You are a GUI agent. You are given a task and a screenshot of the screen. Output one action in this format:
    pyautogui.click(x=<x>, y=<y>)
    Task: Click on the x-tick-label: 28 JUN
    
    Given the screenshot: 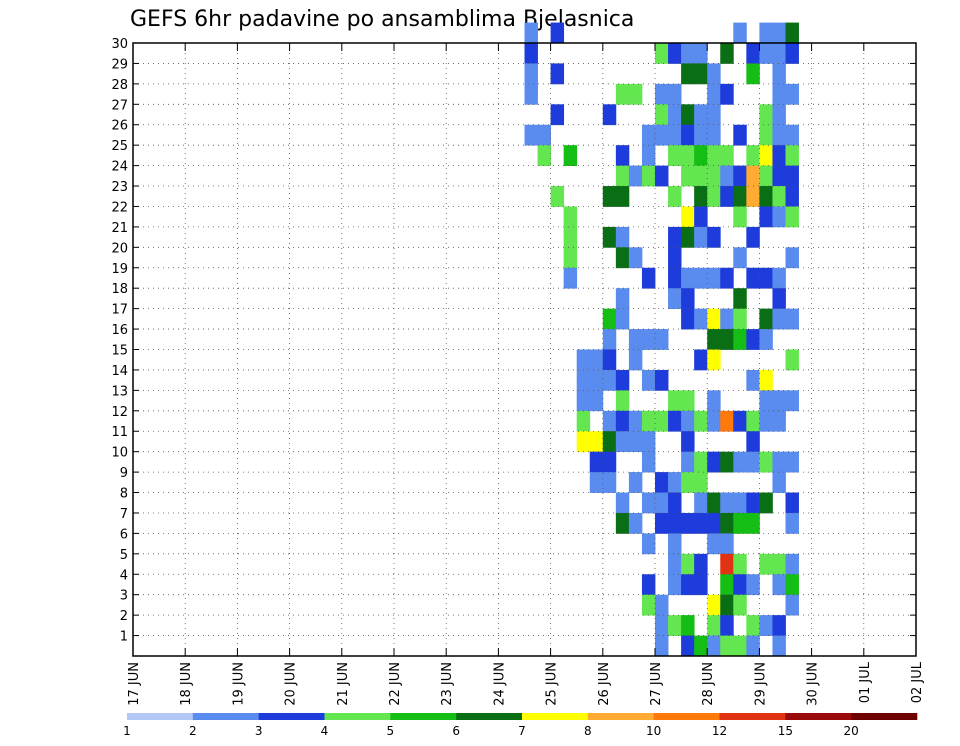 What is the action you would take?
    pyautogui.click(x=708, y=684)
    